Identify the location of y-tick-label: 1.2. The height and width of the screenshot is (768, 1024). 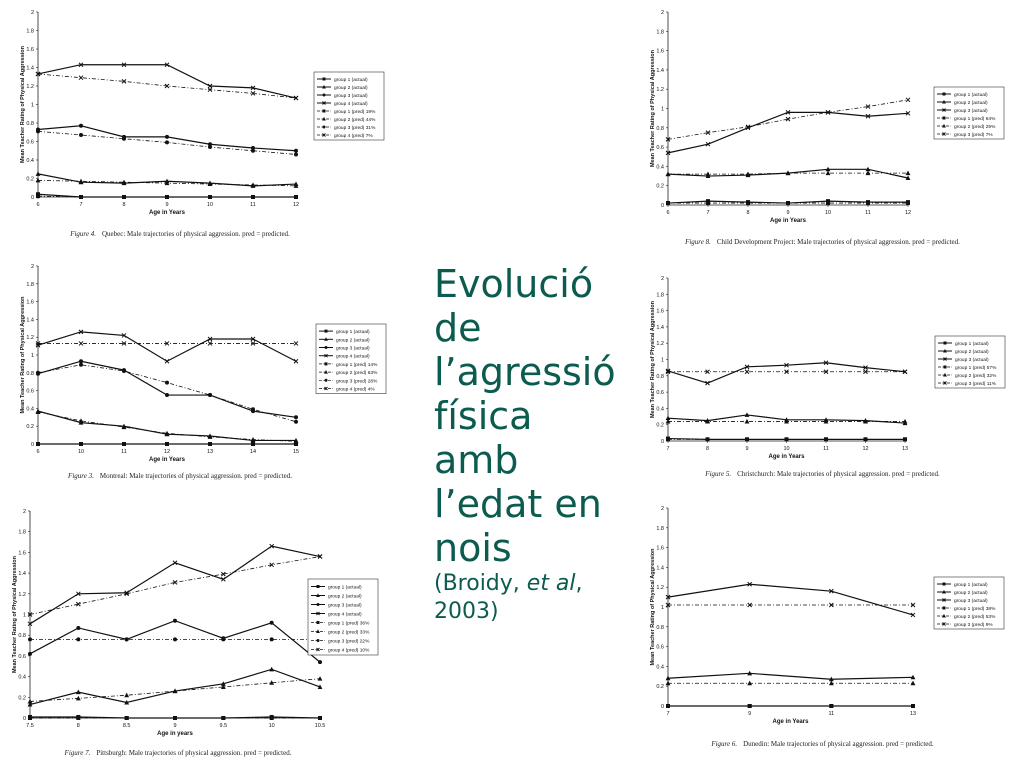
(22, 595).